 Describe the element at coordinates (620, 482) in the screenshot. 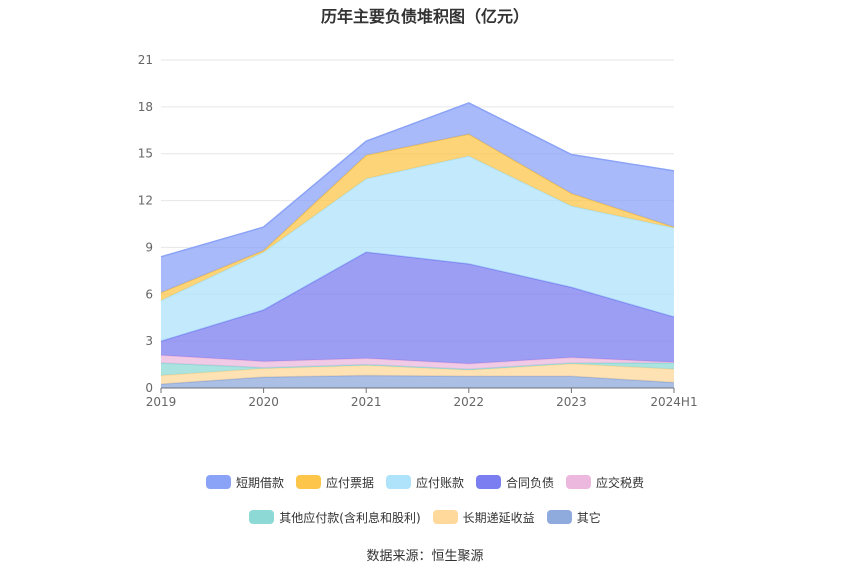

I see `legend-label: 应交税费` at that location.